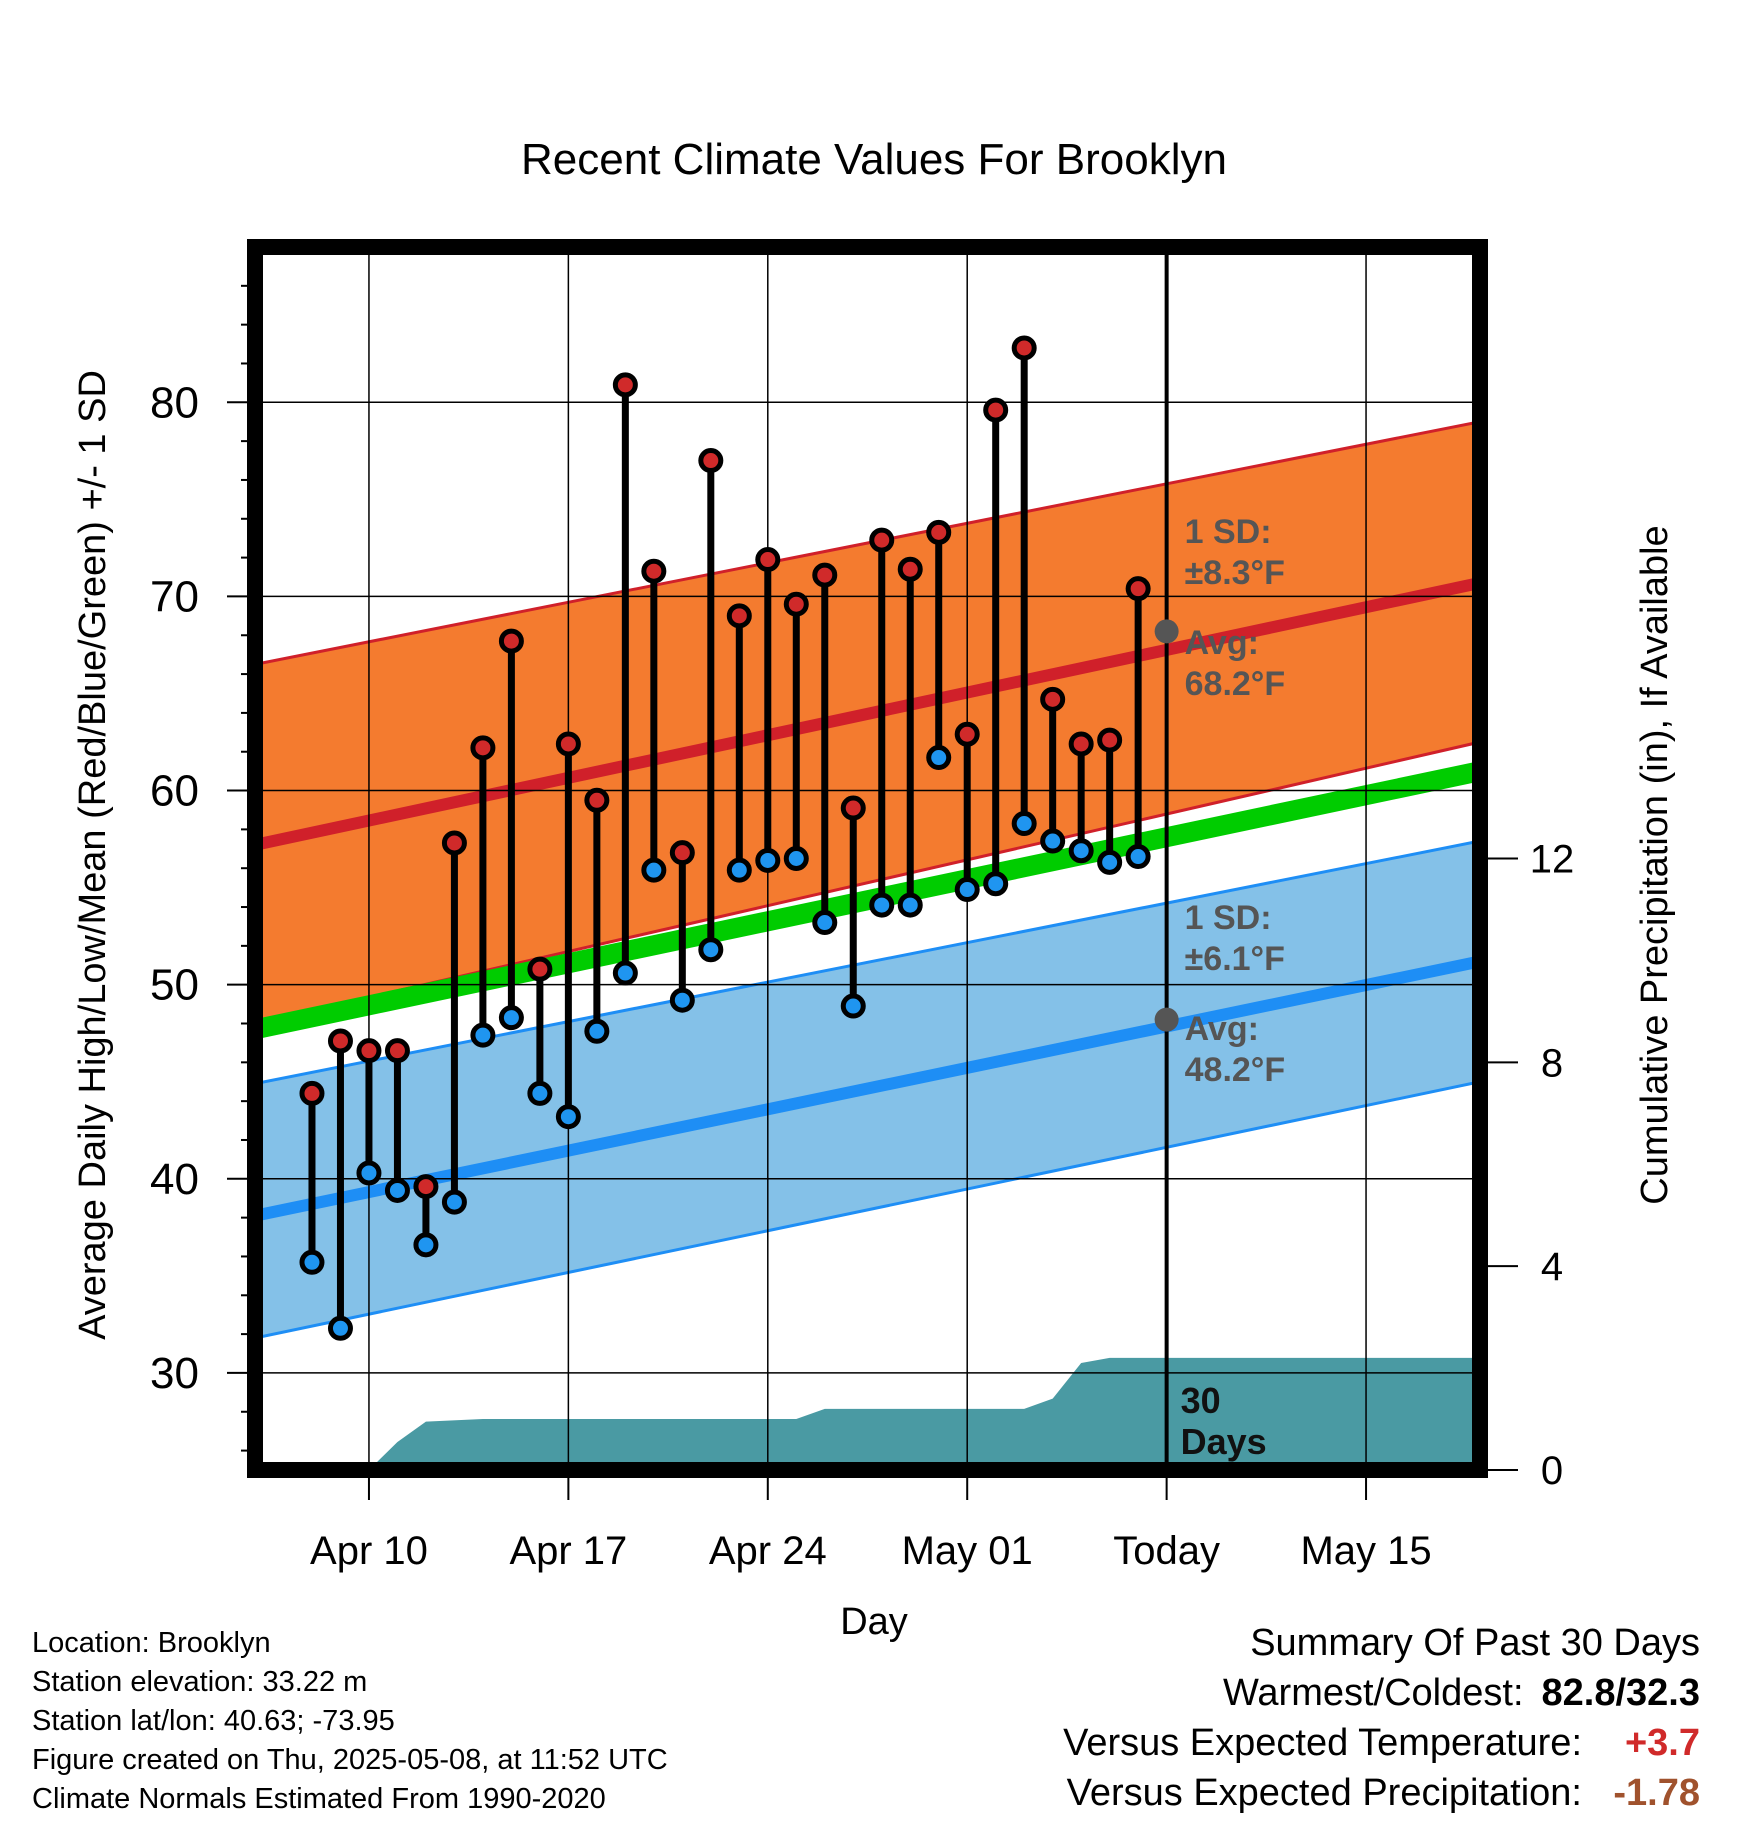 The image size is (1748, 1828). Describe the element at coordinates (174, 985) in the screenshot. I see `y-tick-label: 50` at that location.